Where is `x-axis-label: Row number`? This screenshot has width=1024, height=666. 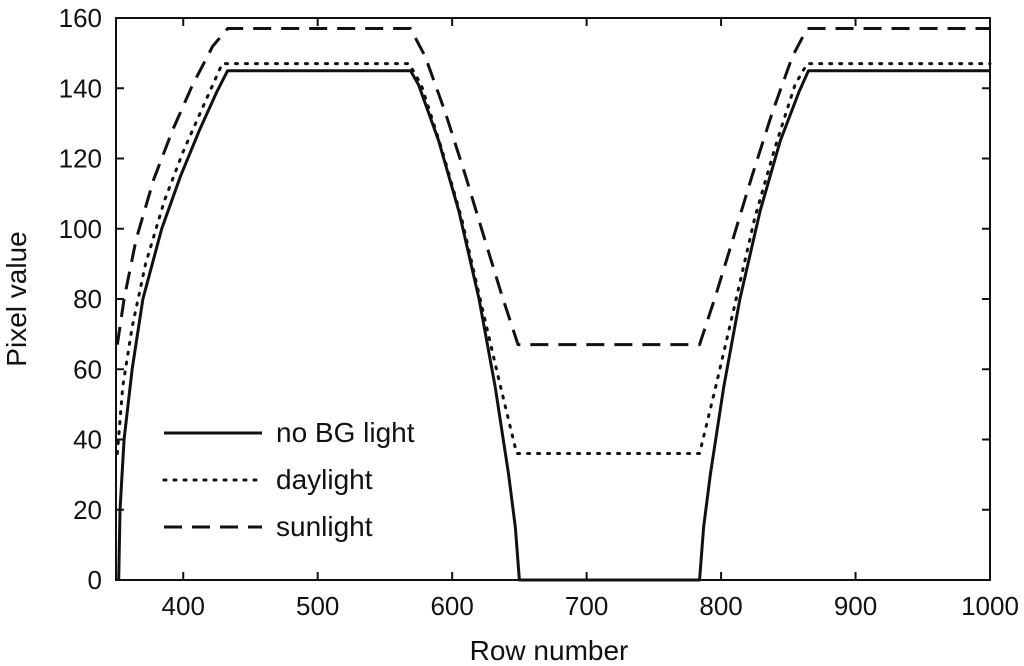 x-axis-label: Row number is located at coordinates (549, 650).